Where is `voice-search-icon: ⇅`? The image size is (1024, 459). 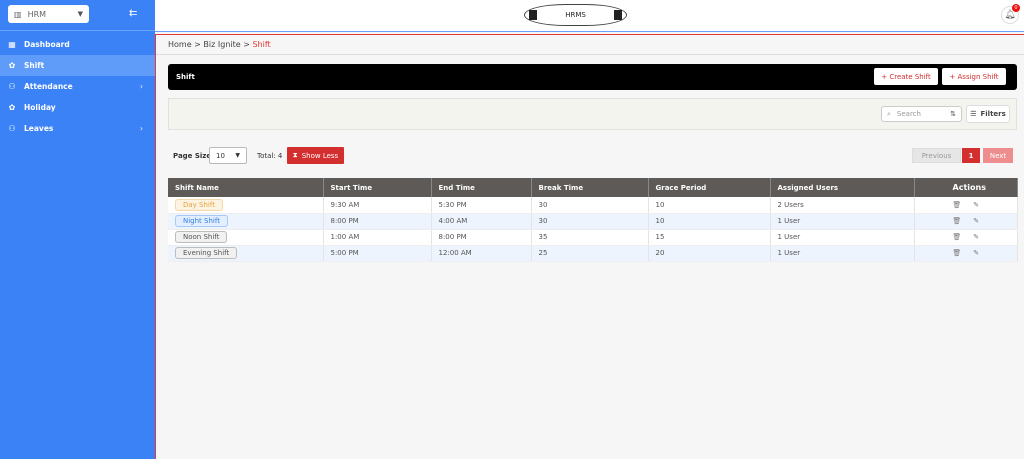
voice-search-icon: ⇅ is located at coordinates (953, 114).